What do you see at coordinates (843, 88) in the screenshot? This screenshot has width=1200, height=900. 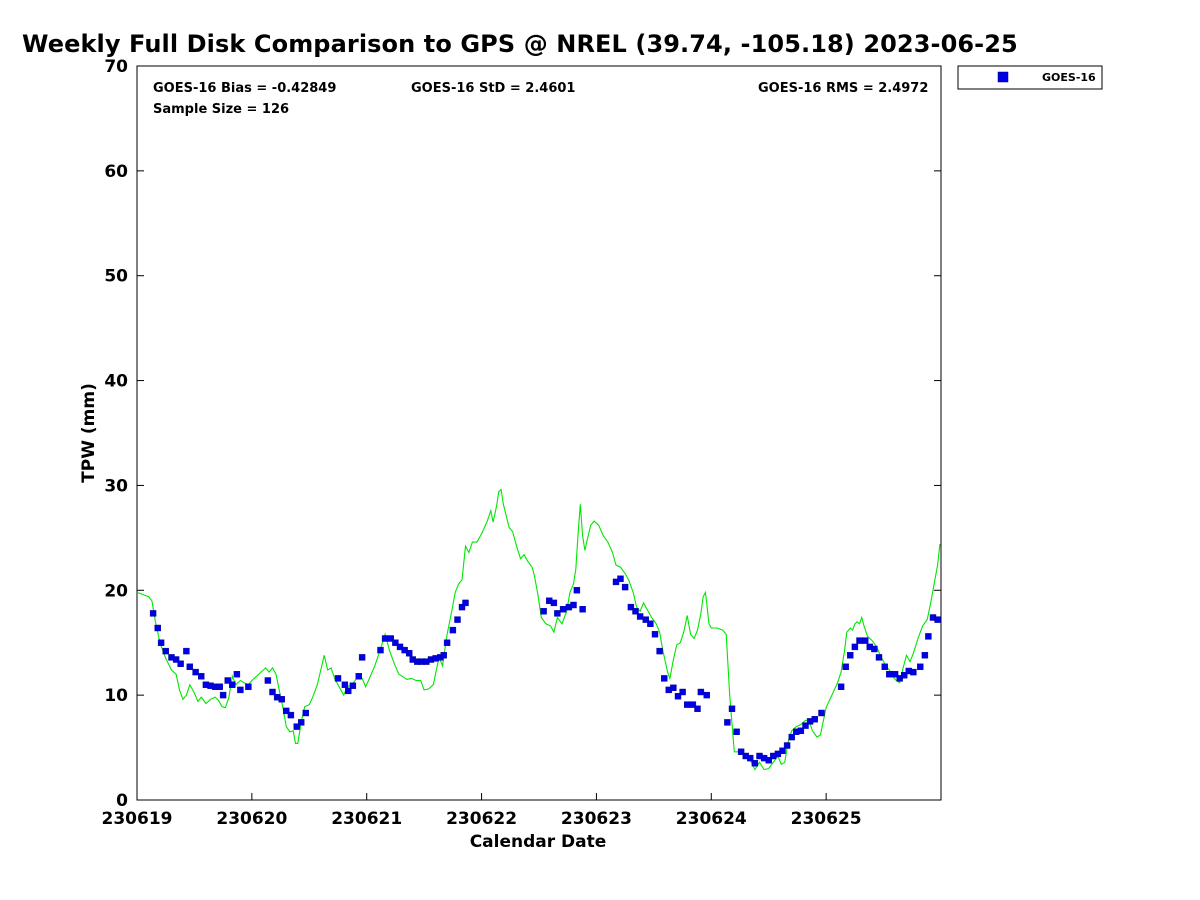 I see `rms-stat: GOES-16 RMS = 2.4972` at bounding box center [843, 88].